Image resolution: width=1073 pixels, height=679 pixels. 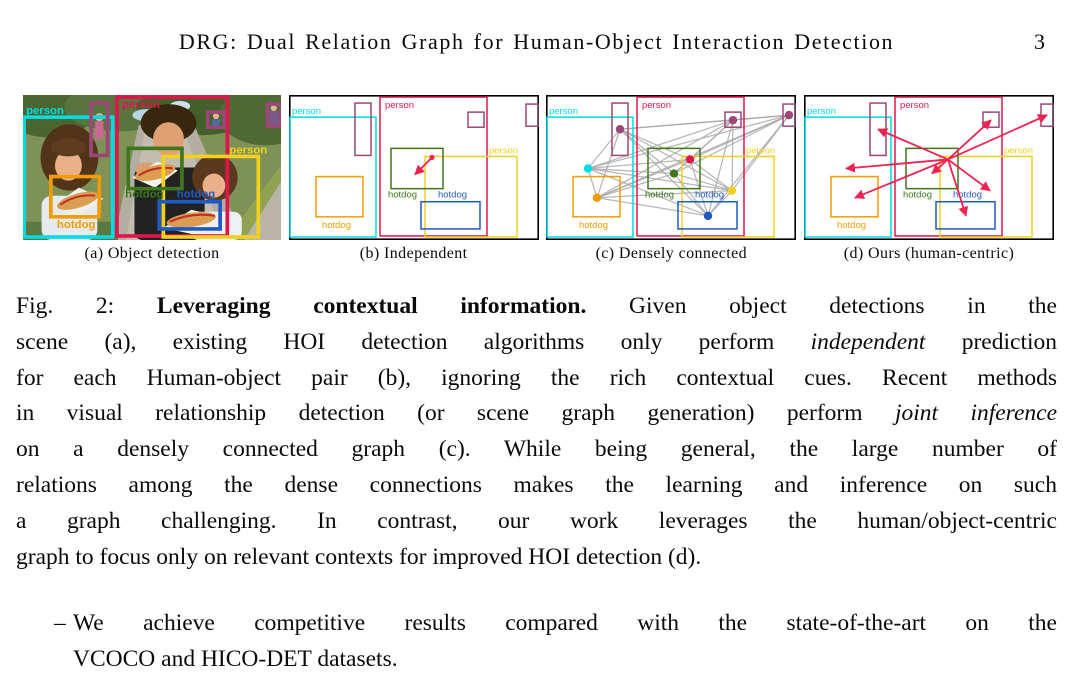 I want to click on panel-d-diagram: person person person hotdog hotdog hotdog, so click(x=928, y=167).